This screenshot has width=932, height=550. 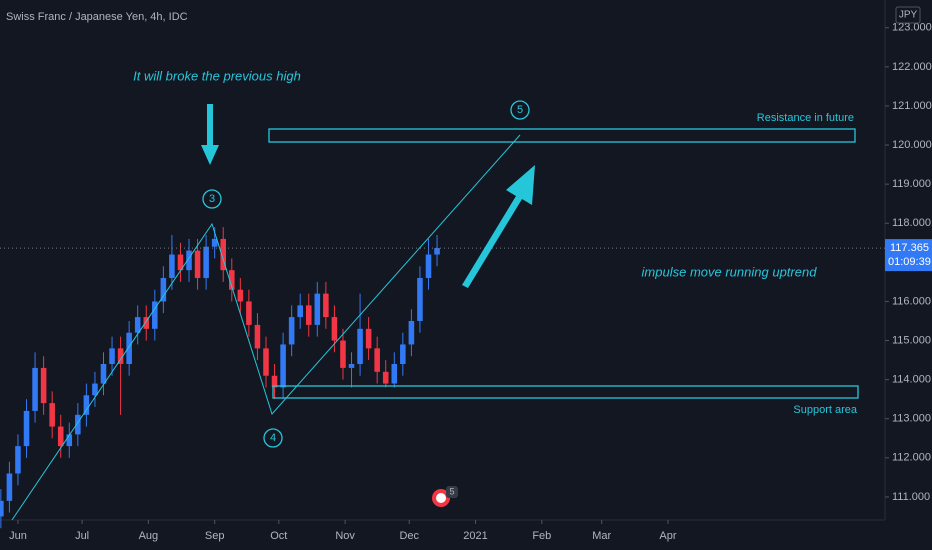 I want to click on y-tick-label: 120.000, so click(x=912, y=145).